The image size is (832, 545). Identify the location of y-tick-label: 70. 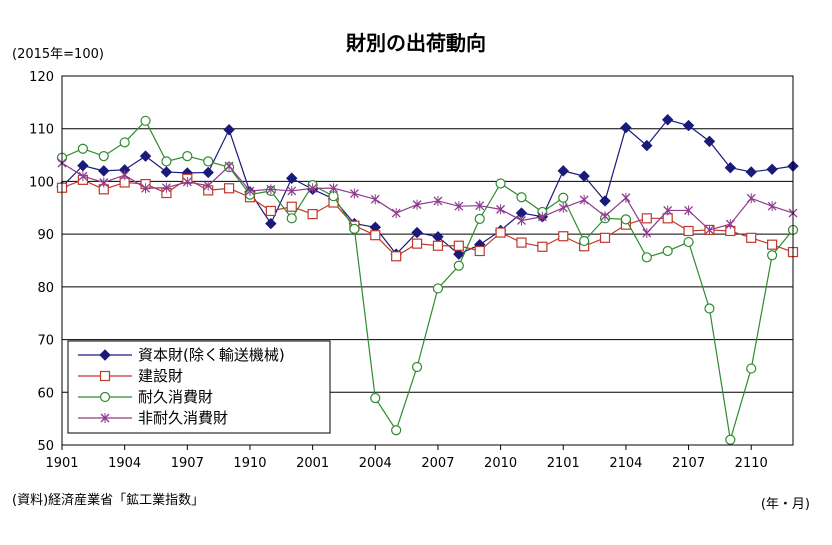
(45, 341).